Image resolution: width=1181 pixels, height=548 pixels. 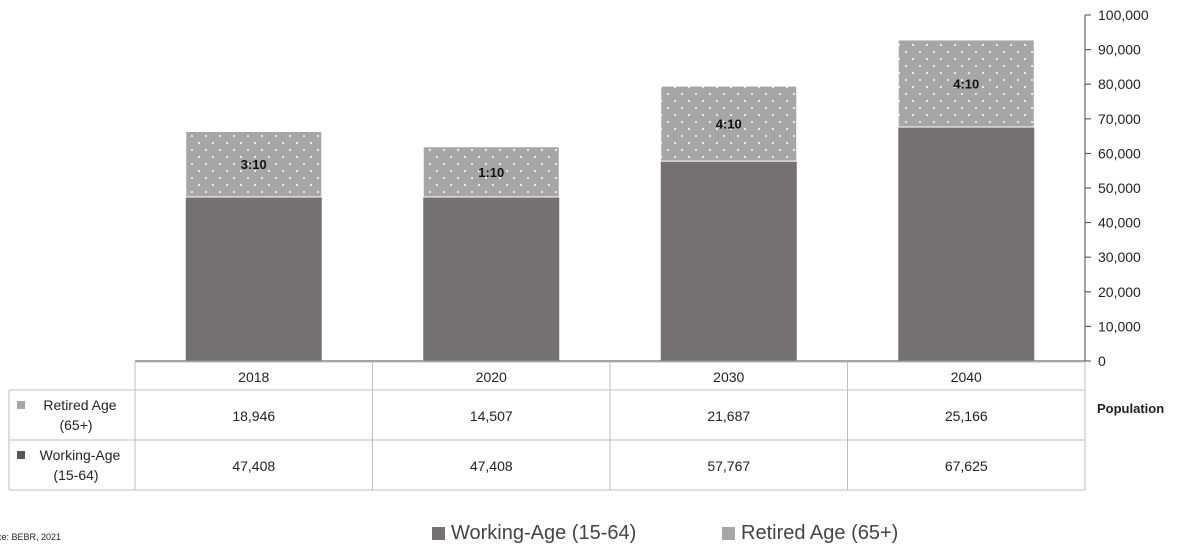 I want to click on y-tick-label: 70,000, so click(x=1119, y=119).